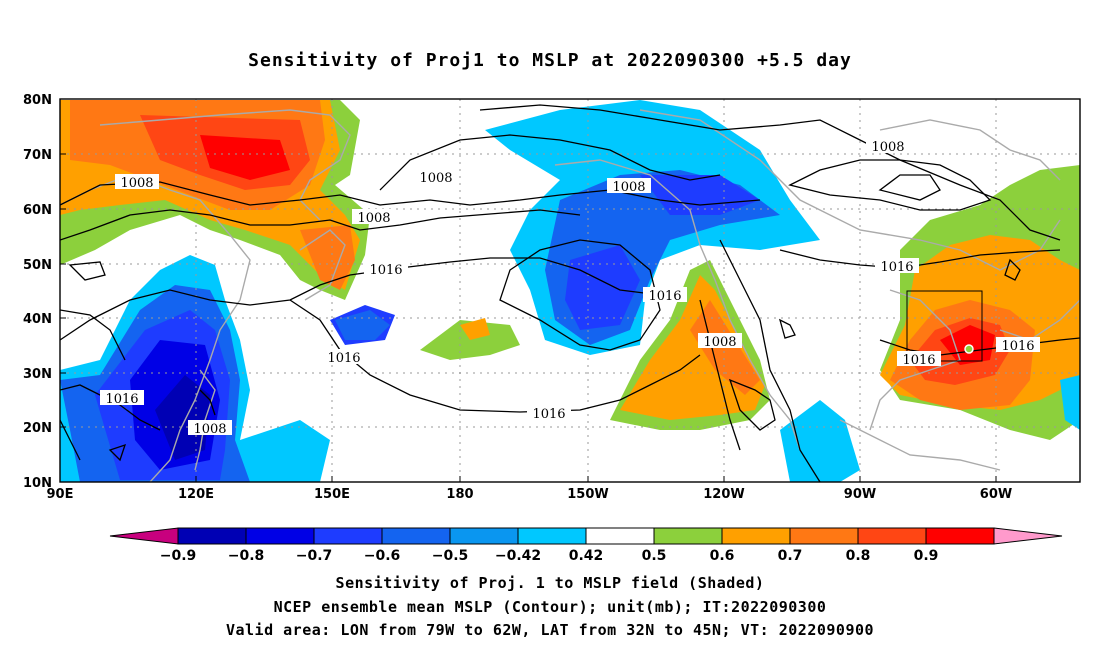 The image size is (1100, 650). I want to click on lon-label-150w: 150W, so click(587, 494).